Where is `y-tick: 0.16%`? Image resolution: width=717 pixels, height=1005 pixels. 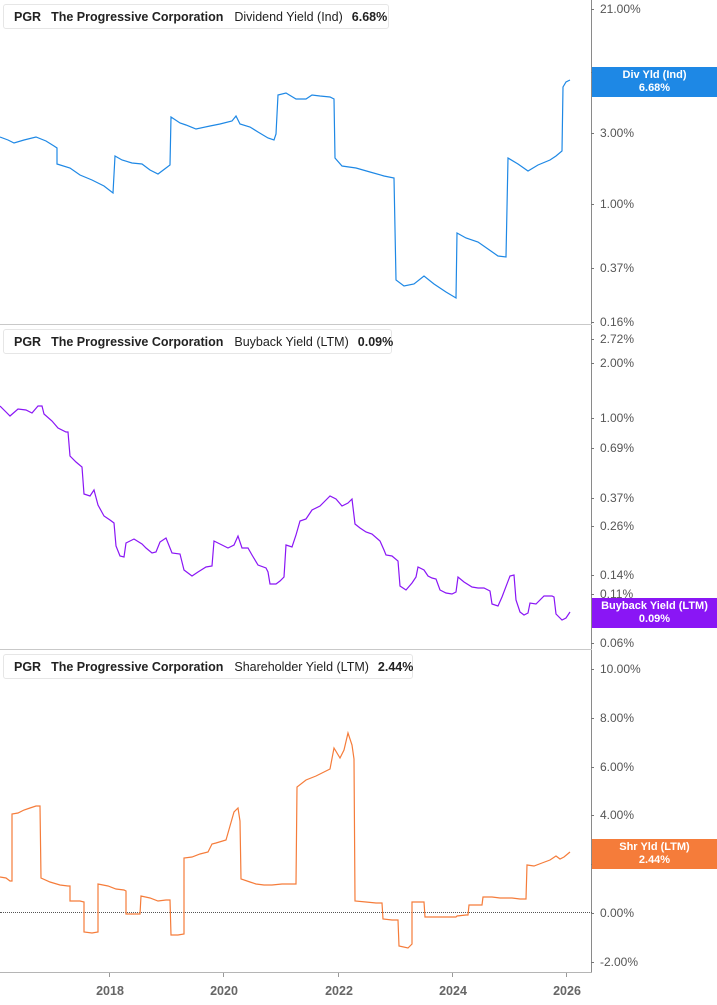 y-tick: 0.16% is located at coordinates (612, 322).